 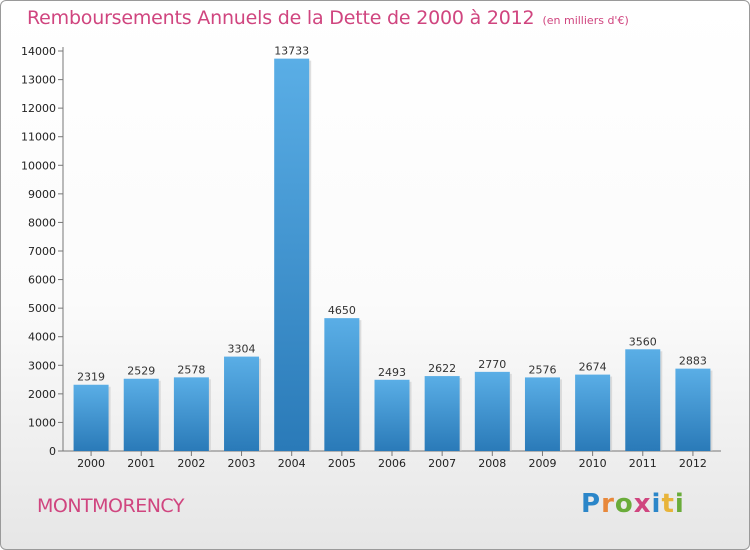 I want to click on y-tick-label: 5000, so click(x=42, y=308).